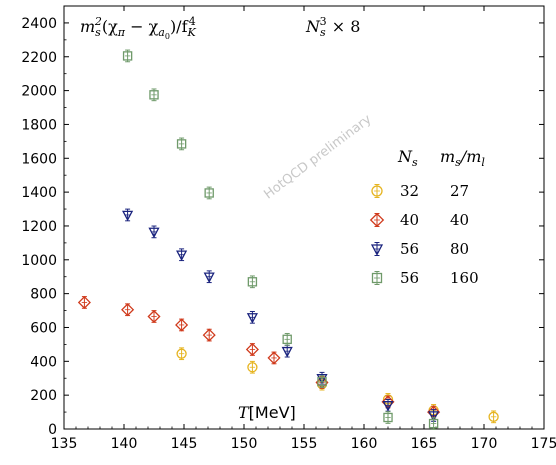 The height and width of the screenshot is (465, 556). Describe the element at coordinates (124, 444) in the screenshot. I see `x-tick-label: 140` at that location.